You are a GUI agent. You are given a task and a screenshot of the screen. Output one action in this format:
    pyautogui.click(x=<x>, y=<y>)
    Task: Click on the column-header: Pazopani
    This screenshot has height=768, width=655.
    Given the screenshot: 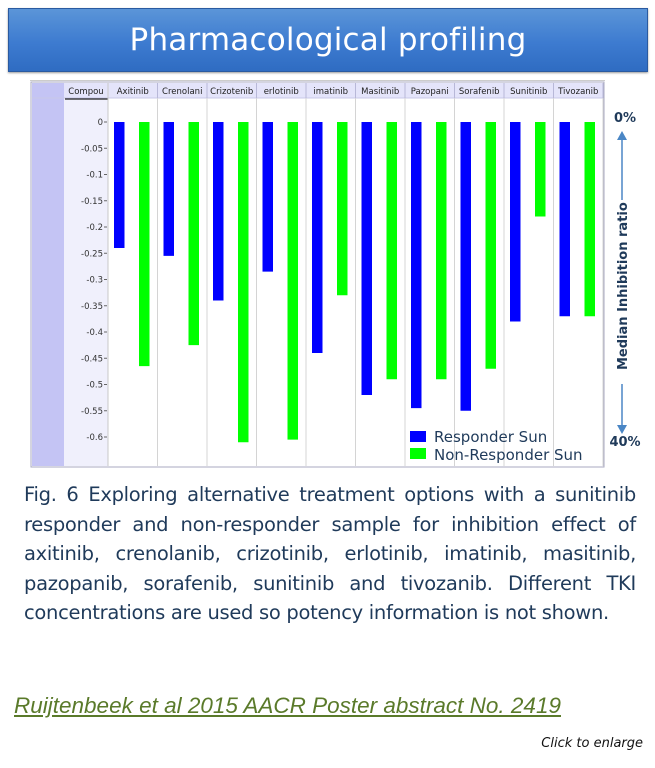 What is the action you would take?
    pyautogui.click(x=430, y=92)
    